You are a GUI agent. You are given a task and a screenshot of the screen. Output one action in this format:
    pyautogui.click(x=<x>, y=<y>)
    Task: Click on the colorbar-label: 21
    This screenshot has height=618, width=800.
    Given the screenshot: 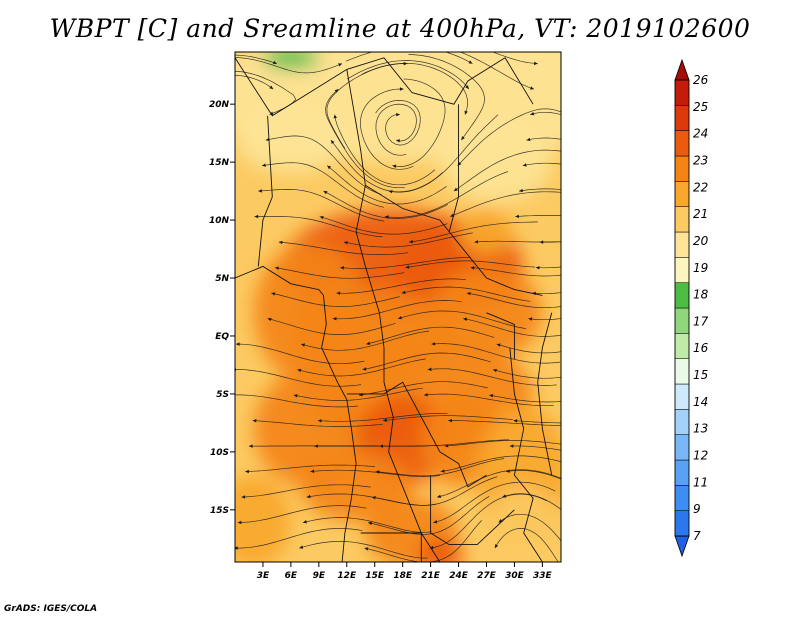 What is the action you would take?
    pyautogui.click(x=700, y=214)
    